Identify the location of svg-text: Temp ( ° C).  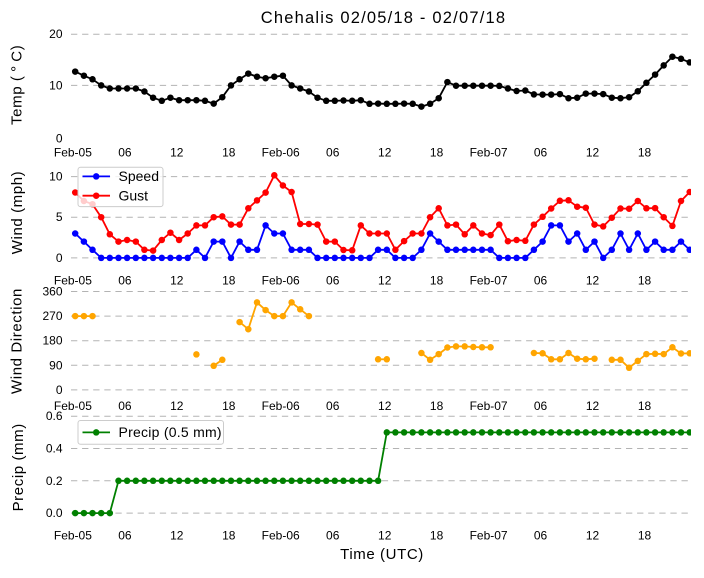
(17, 85).